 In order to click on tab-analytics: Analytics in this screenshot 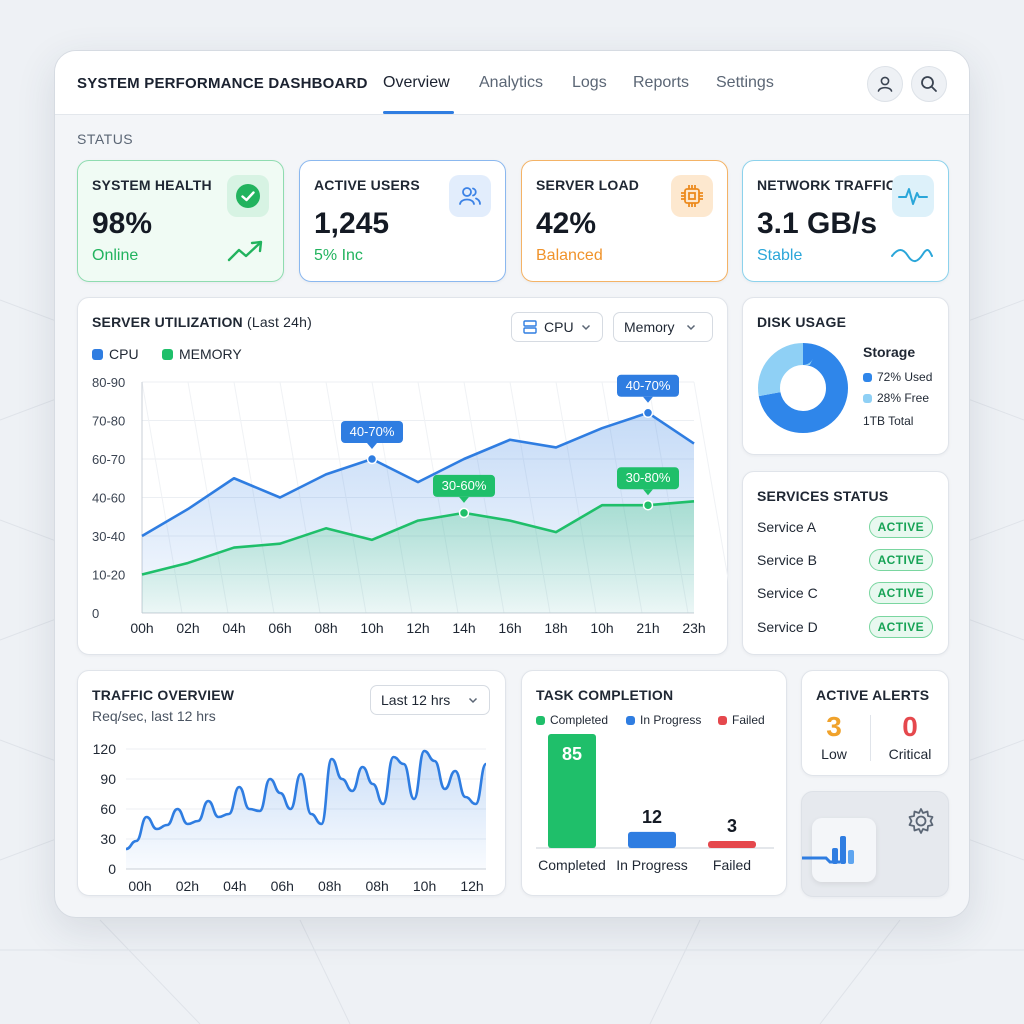, I will do `click(511, 82)`.